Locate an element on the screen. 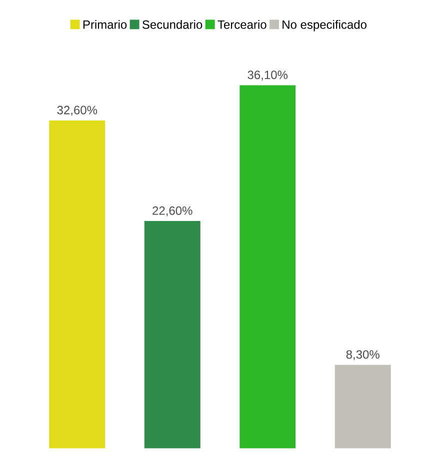  legend-label: No especificado is located at coordinates (324, 26).